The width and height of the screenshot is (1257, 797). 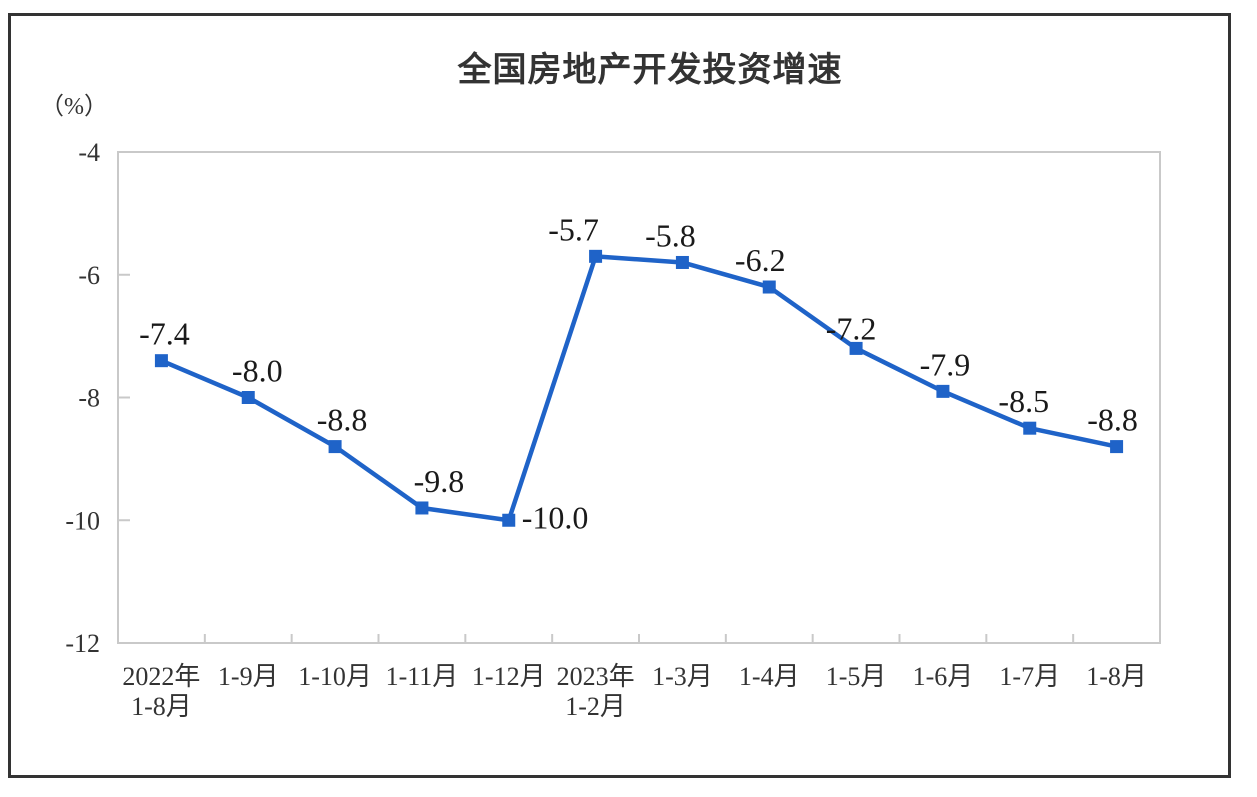 I want to click on data-point-label: -6.2, so click(x=760, y=260).